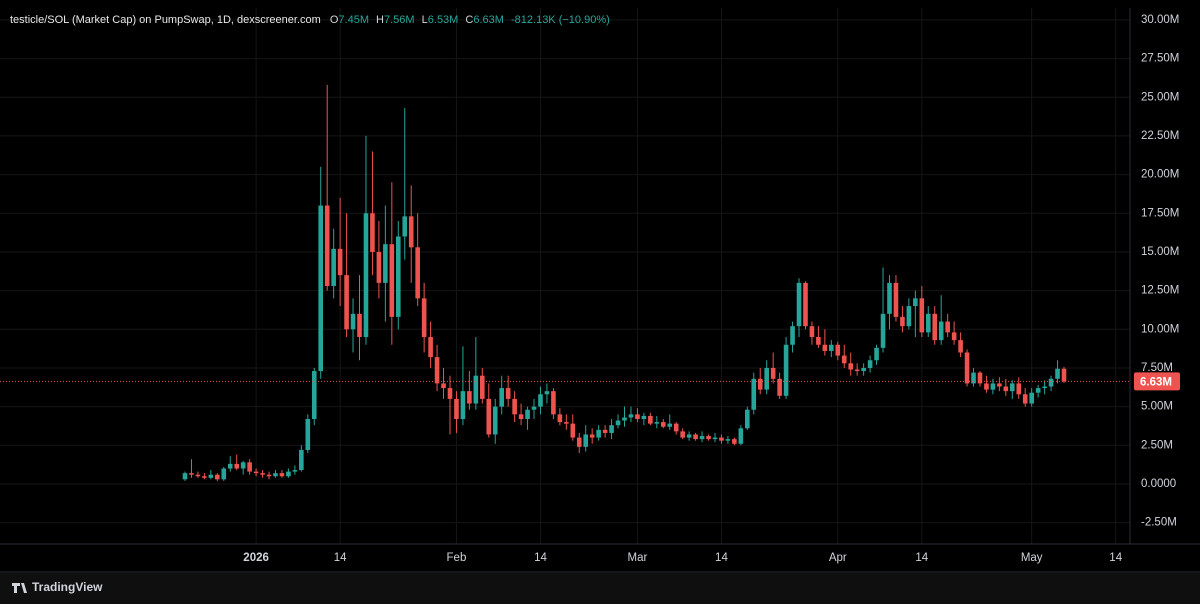  I want to click on change-value: -812.13K (−10.90%), so click(560, 20).